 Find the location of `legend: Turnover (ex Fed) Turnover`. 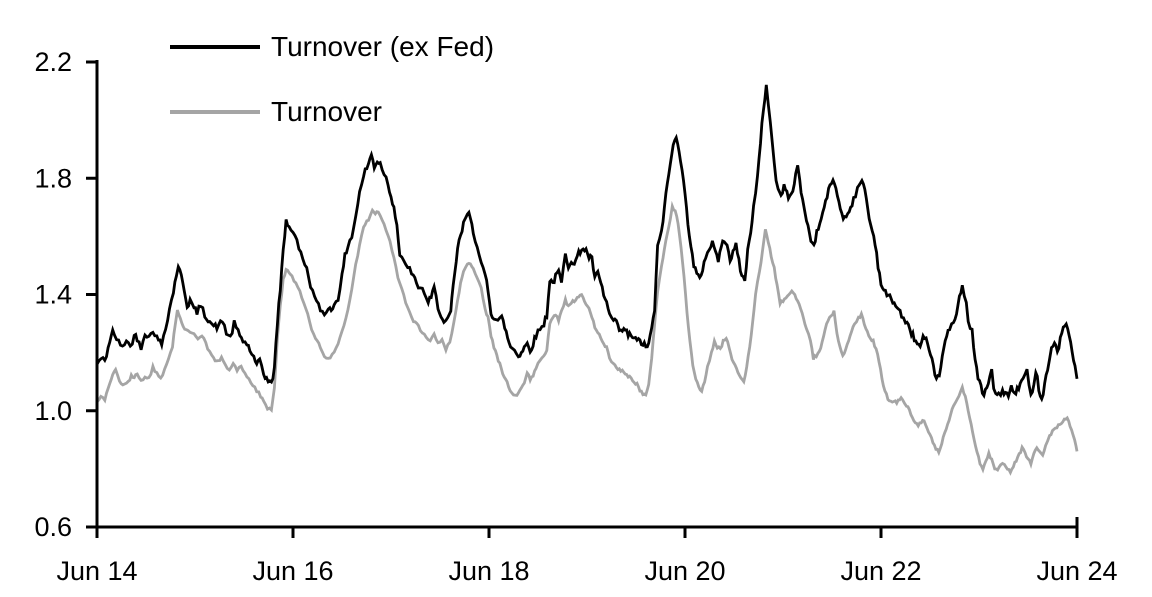

legend: Turnover (ex Fed) Turnover is located at coordinates (332, 79).